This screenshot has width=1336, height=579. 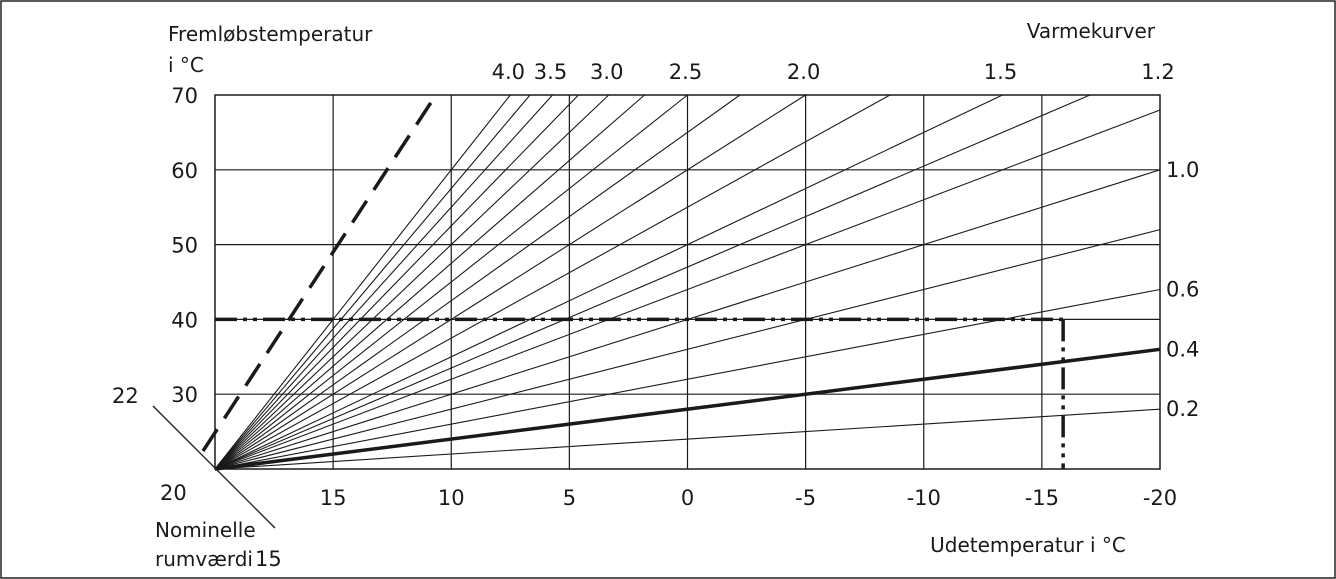 What do you see at coordinates (1182, 170) in the screenshot?
I see `curve-label-1.0: 1.0` at bounding box center [1182, 170].